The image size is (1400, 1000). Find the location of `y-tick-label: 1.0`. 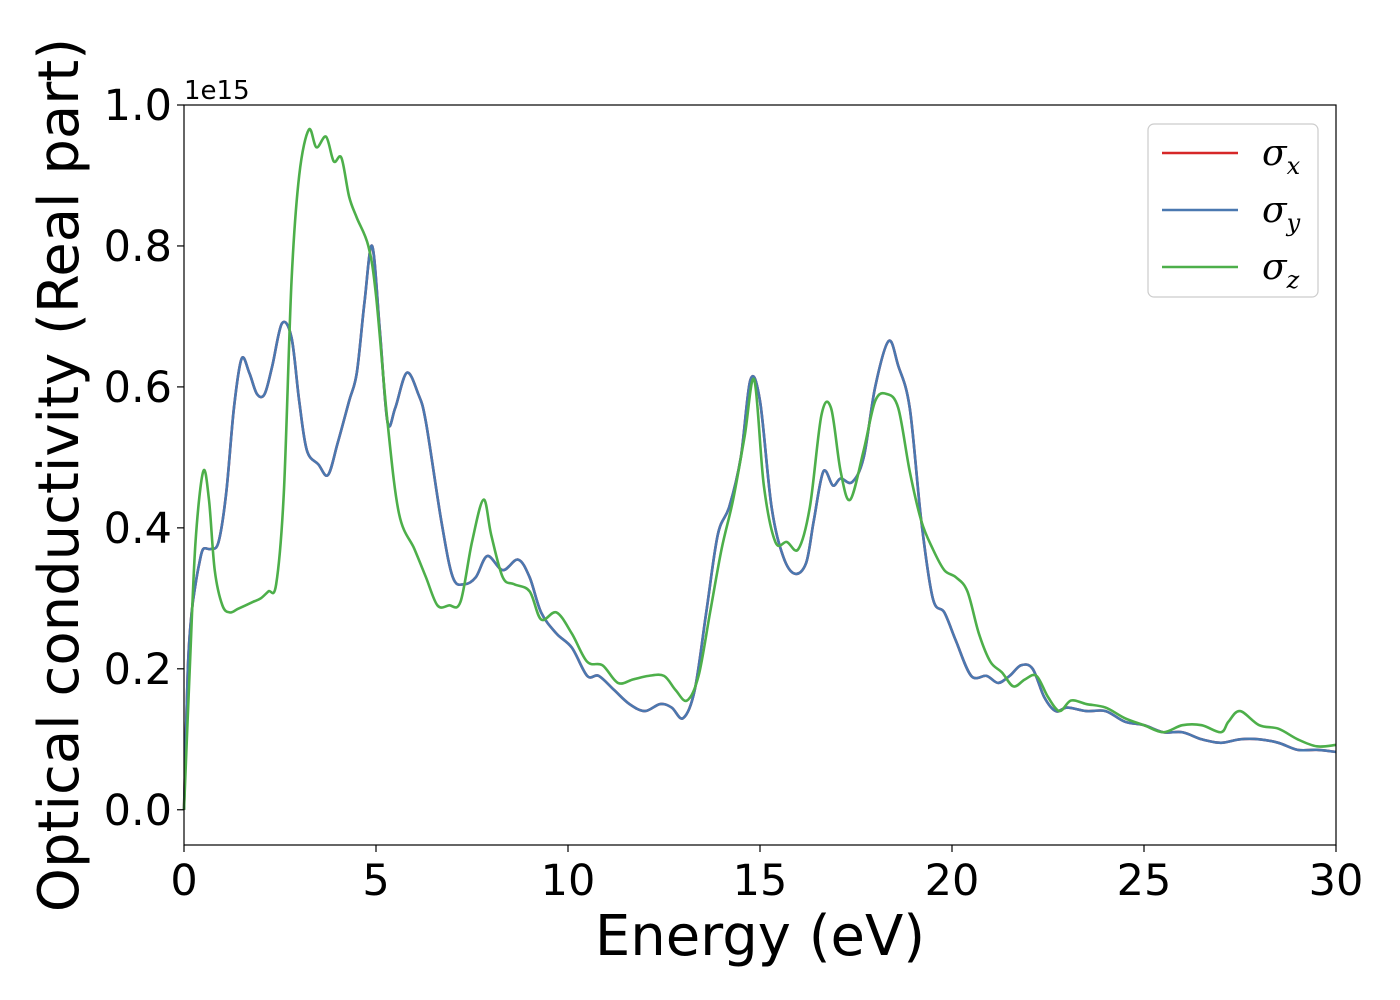

y-tick-label: 1.0 is located at coordinates (138, 106).